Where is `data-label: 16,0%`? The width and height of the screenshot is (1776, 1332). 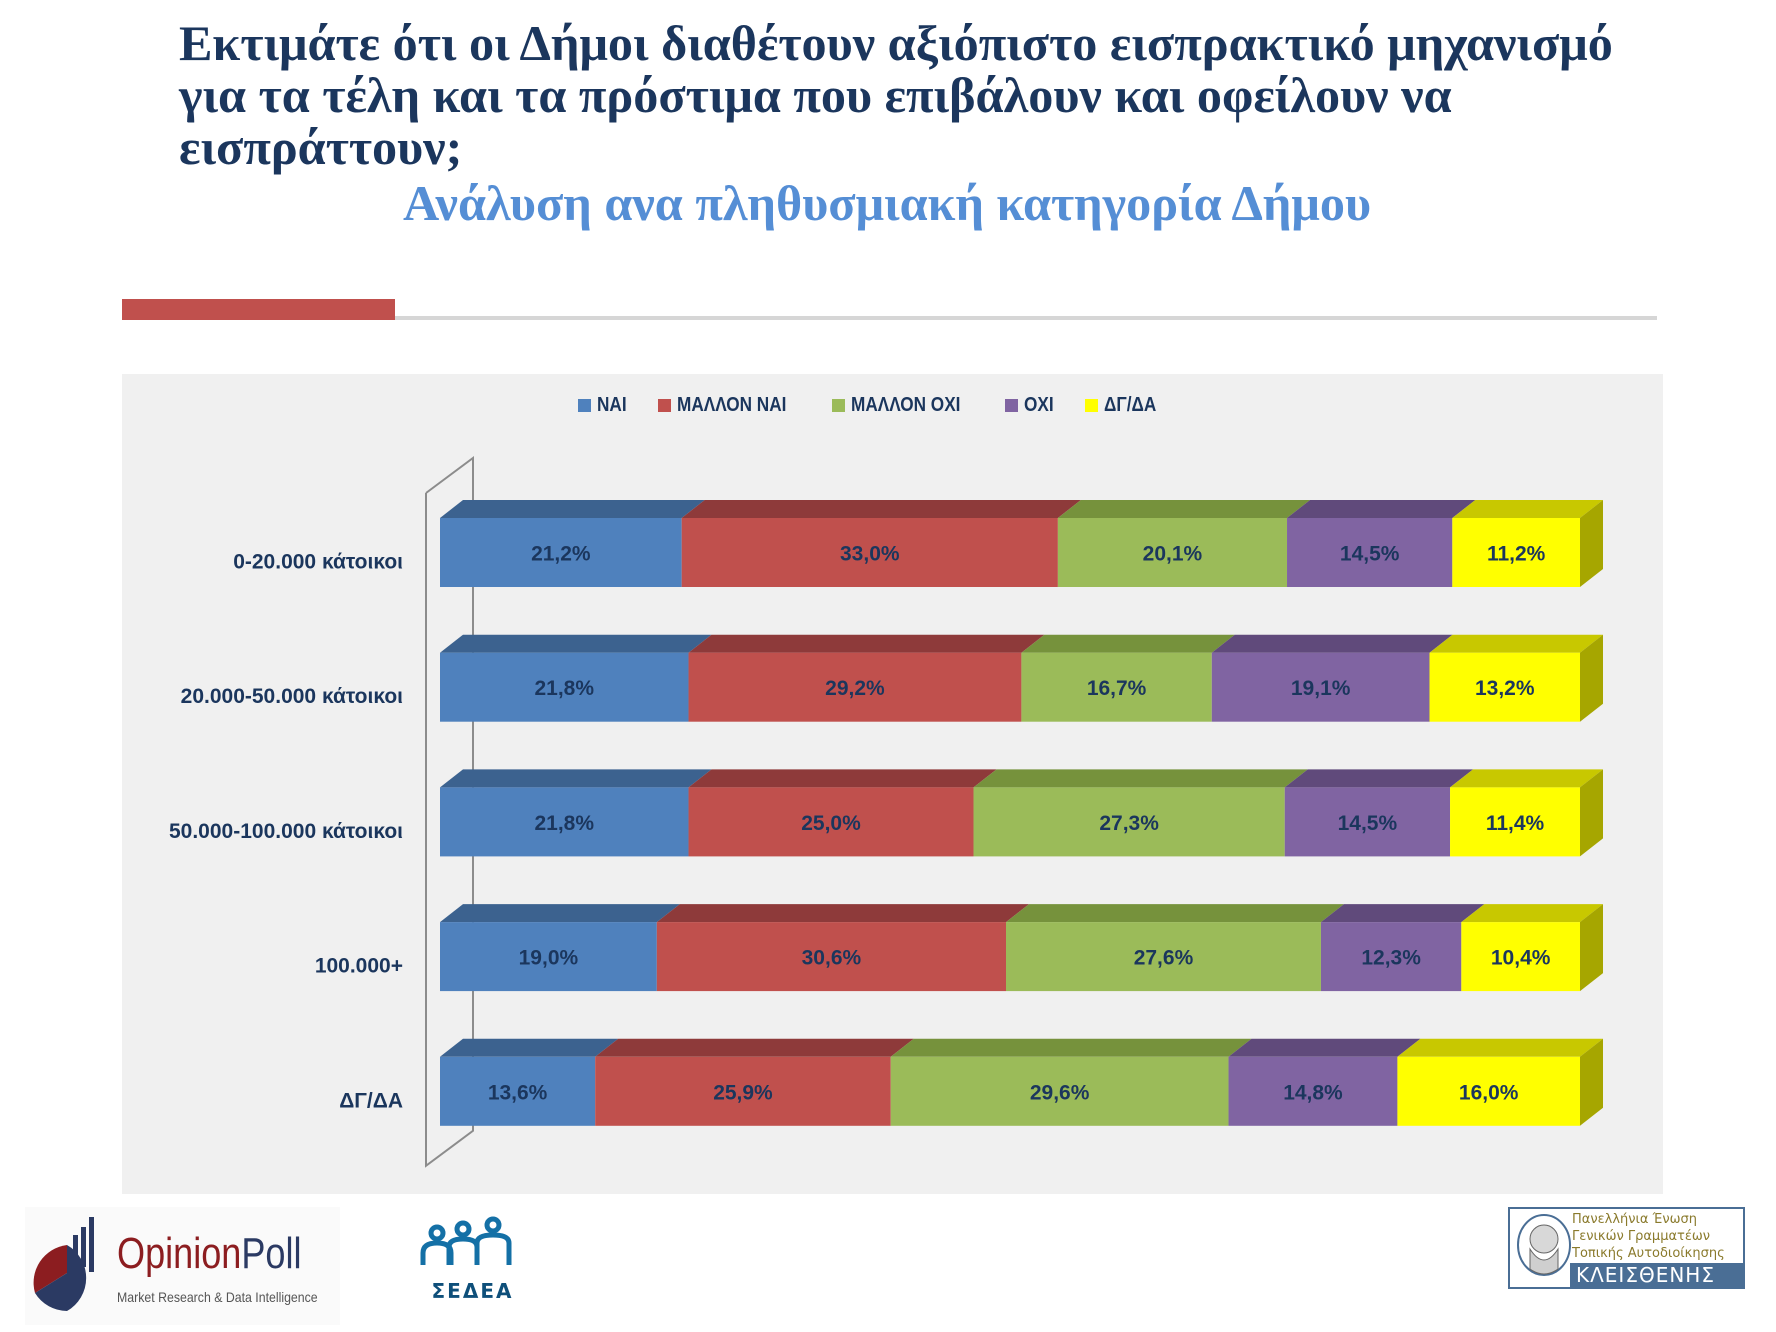 data-label: 16,0% is located at coordinates (1489, 1092).